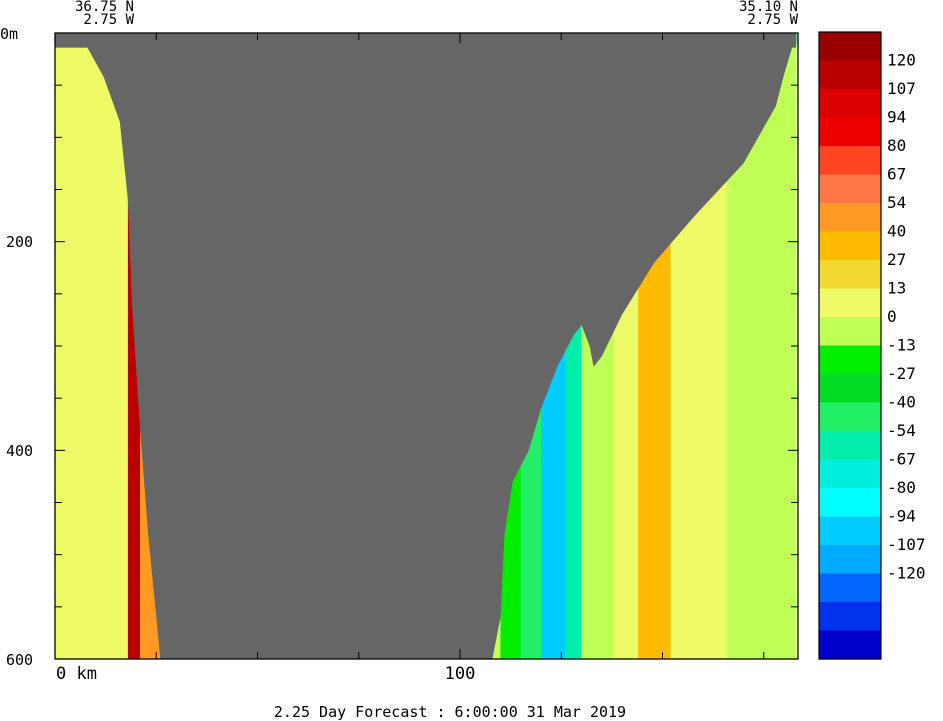  I want to click on colorbar-label: 80, so click(896, 145).